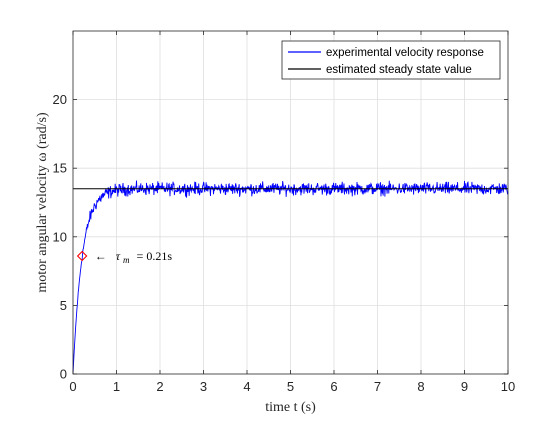  I want to click on annotation-arrow: ←, so click(101, 256).